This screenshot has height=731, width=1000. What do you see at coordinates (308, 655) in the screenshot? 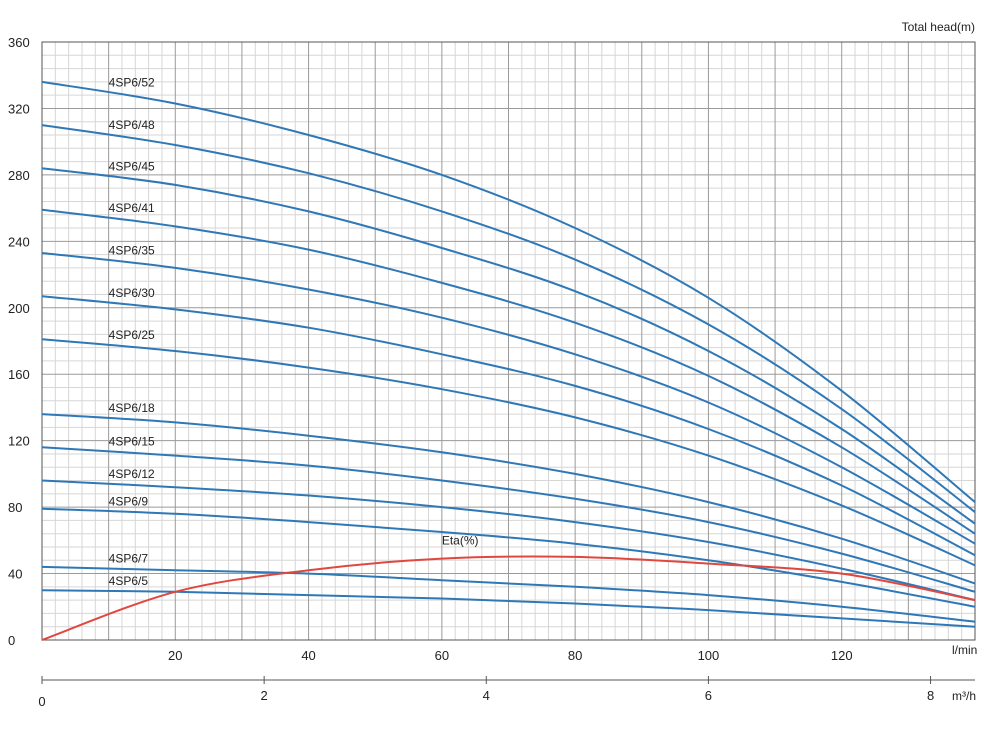
I see `x-tick-label: 40` at bounding box center [308, 655].